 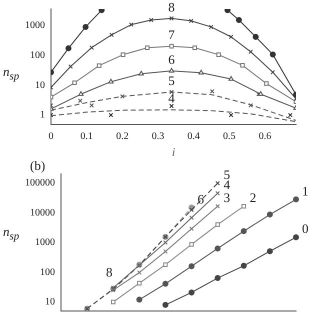 I want to click on series-label: 7, so click(x=172, y=34).